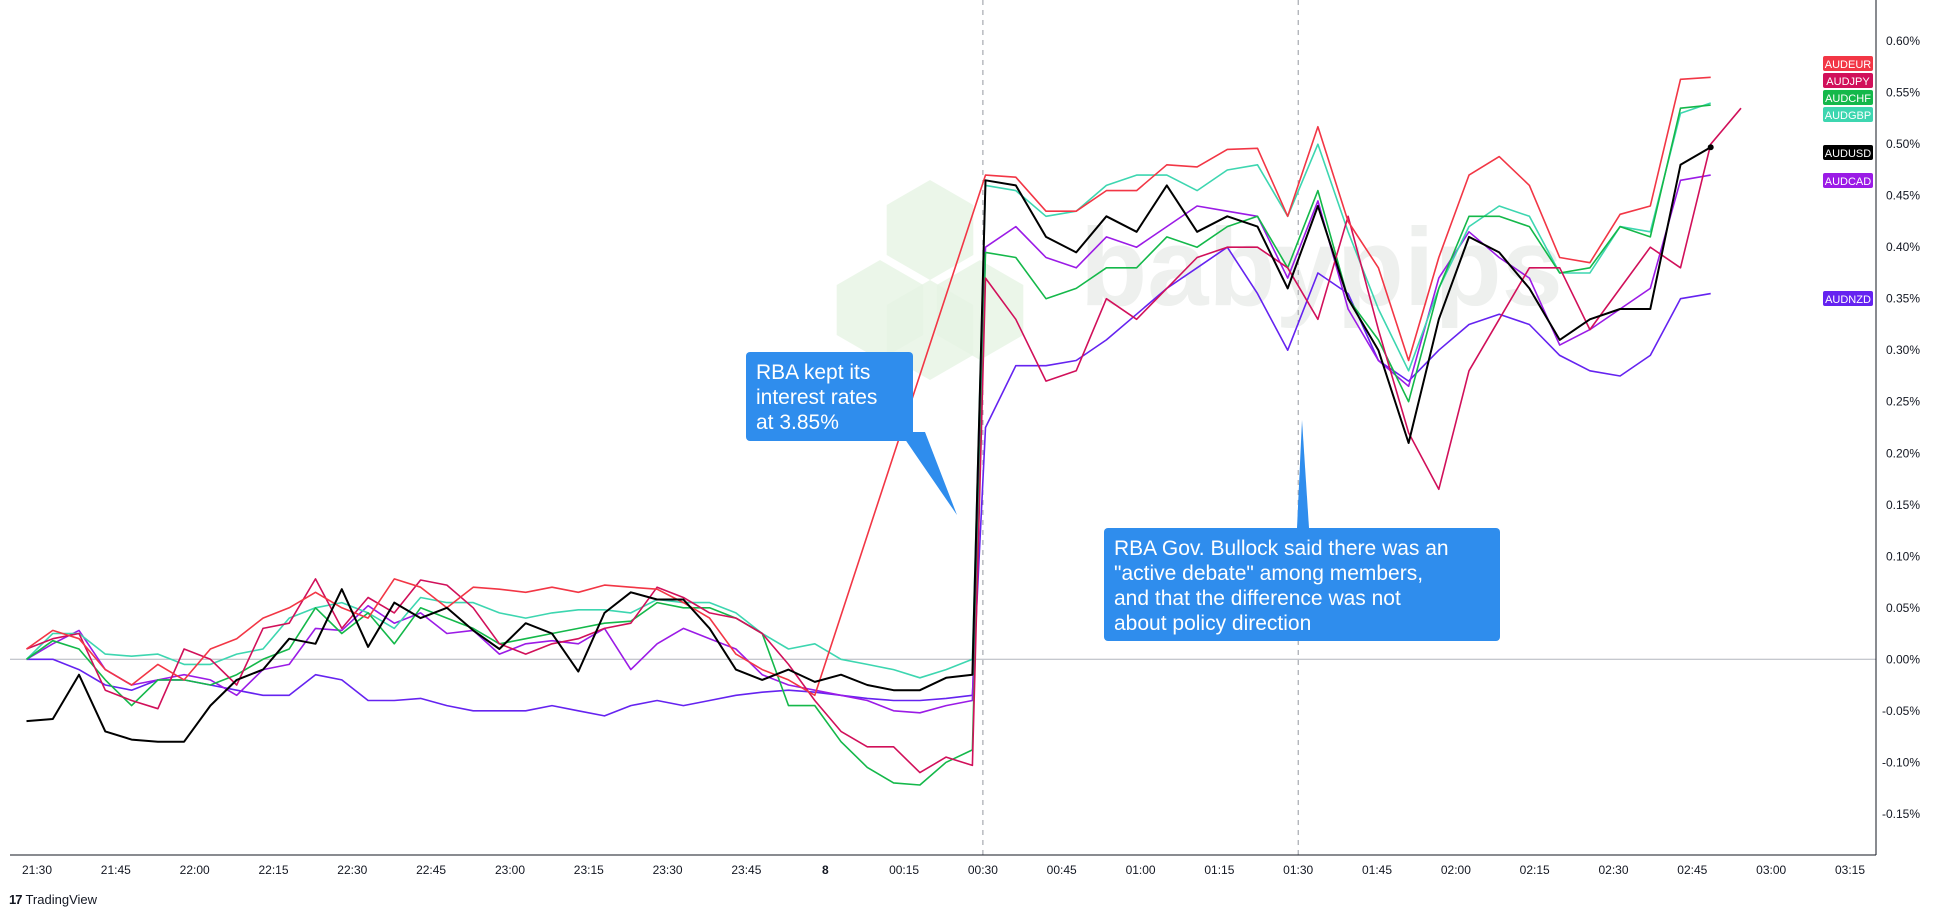 This screenshot has height=917, width=1940. Describe the element at coordinates (1903, 93) in the screenshot. I see `y-tick-label: 0.55%` at that location.